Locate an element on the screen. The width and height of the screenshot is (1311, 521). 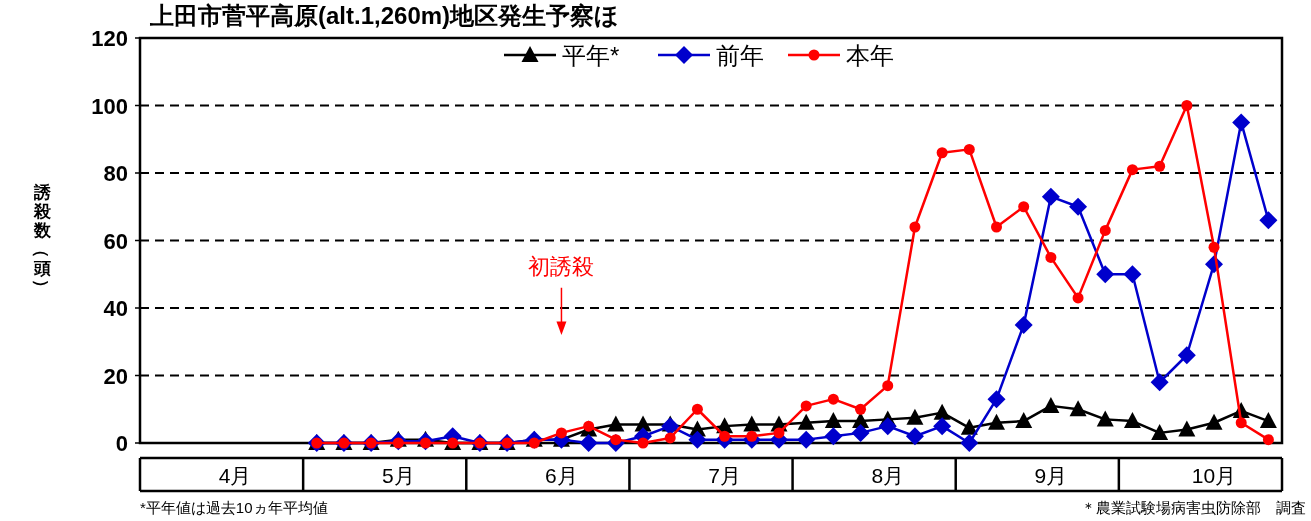
ytick: 80 is located at coordinates (115, 173).